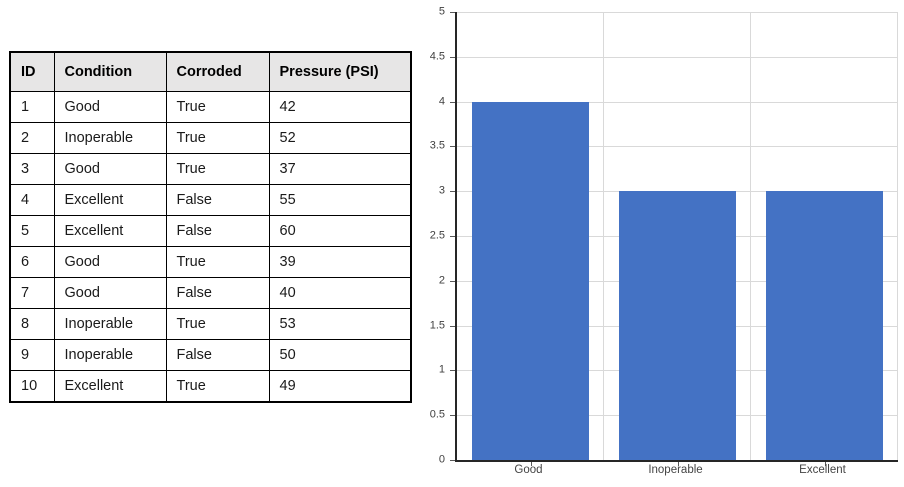  Describe the element at coordinates (340, 293) in the screenshot. I see `table-cell: 40` at that location.